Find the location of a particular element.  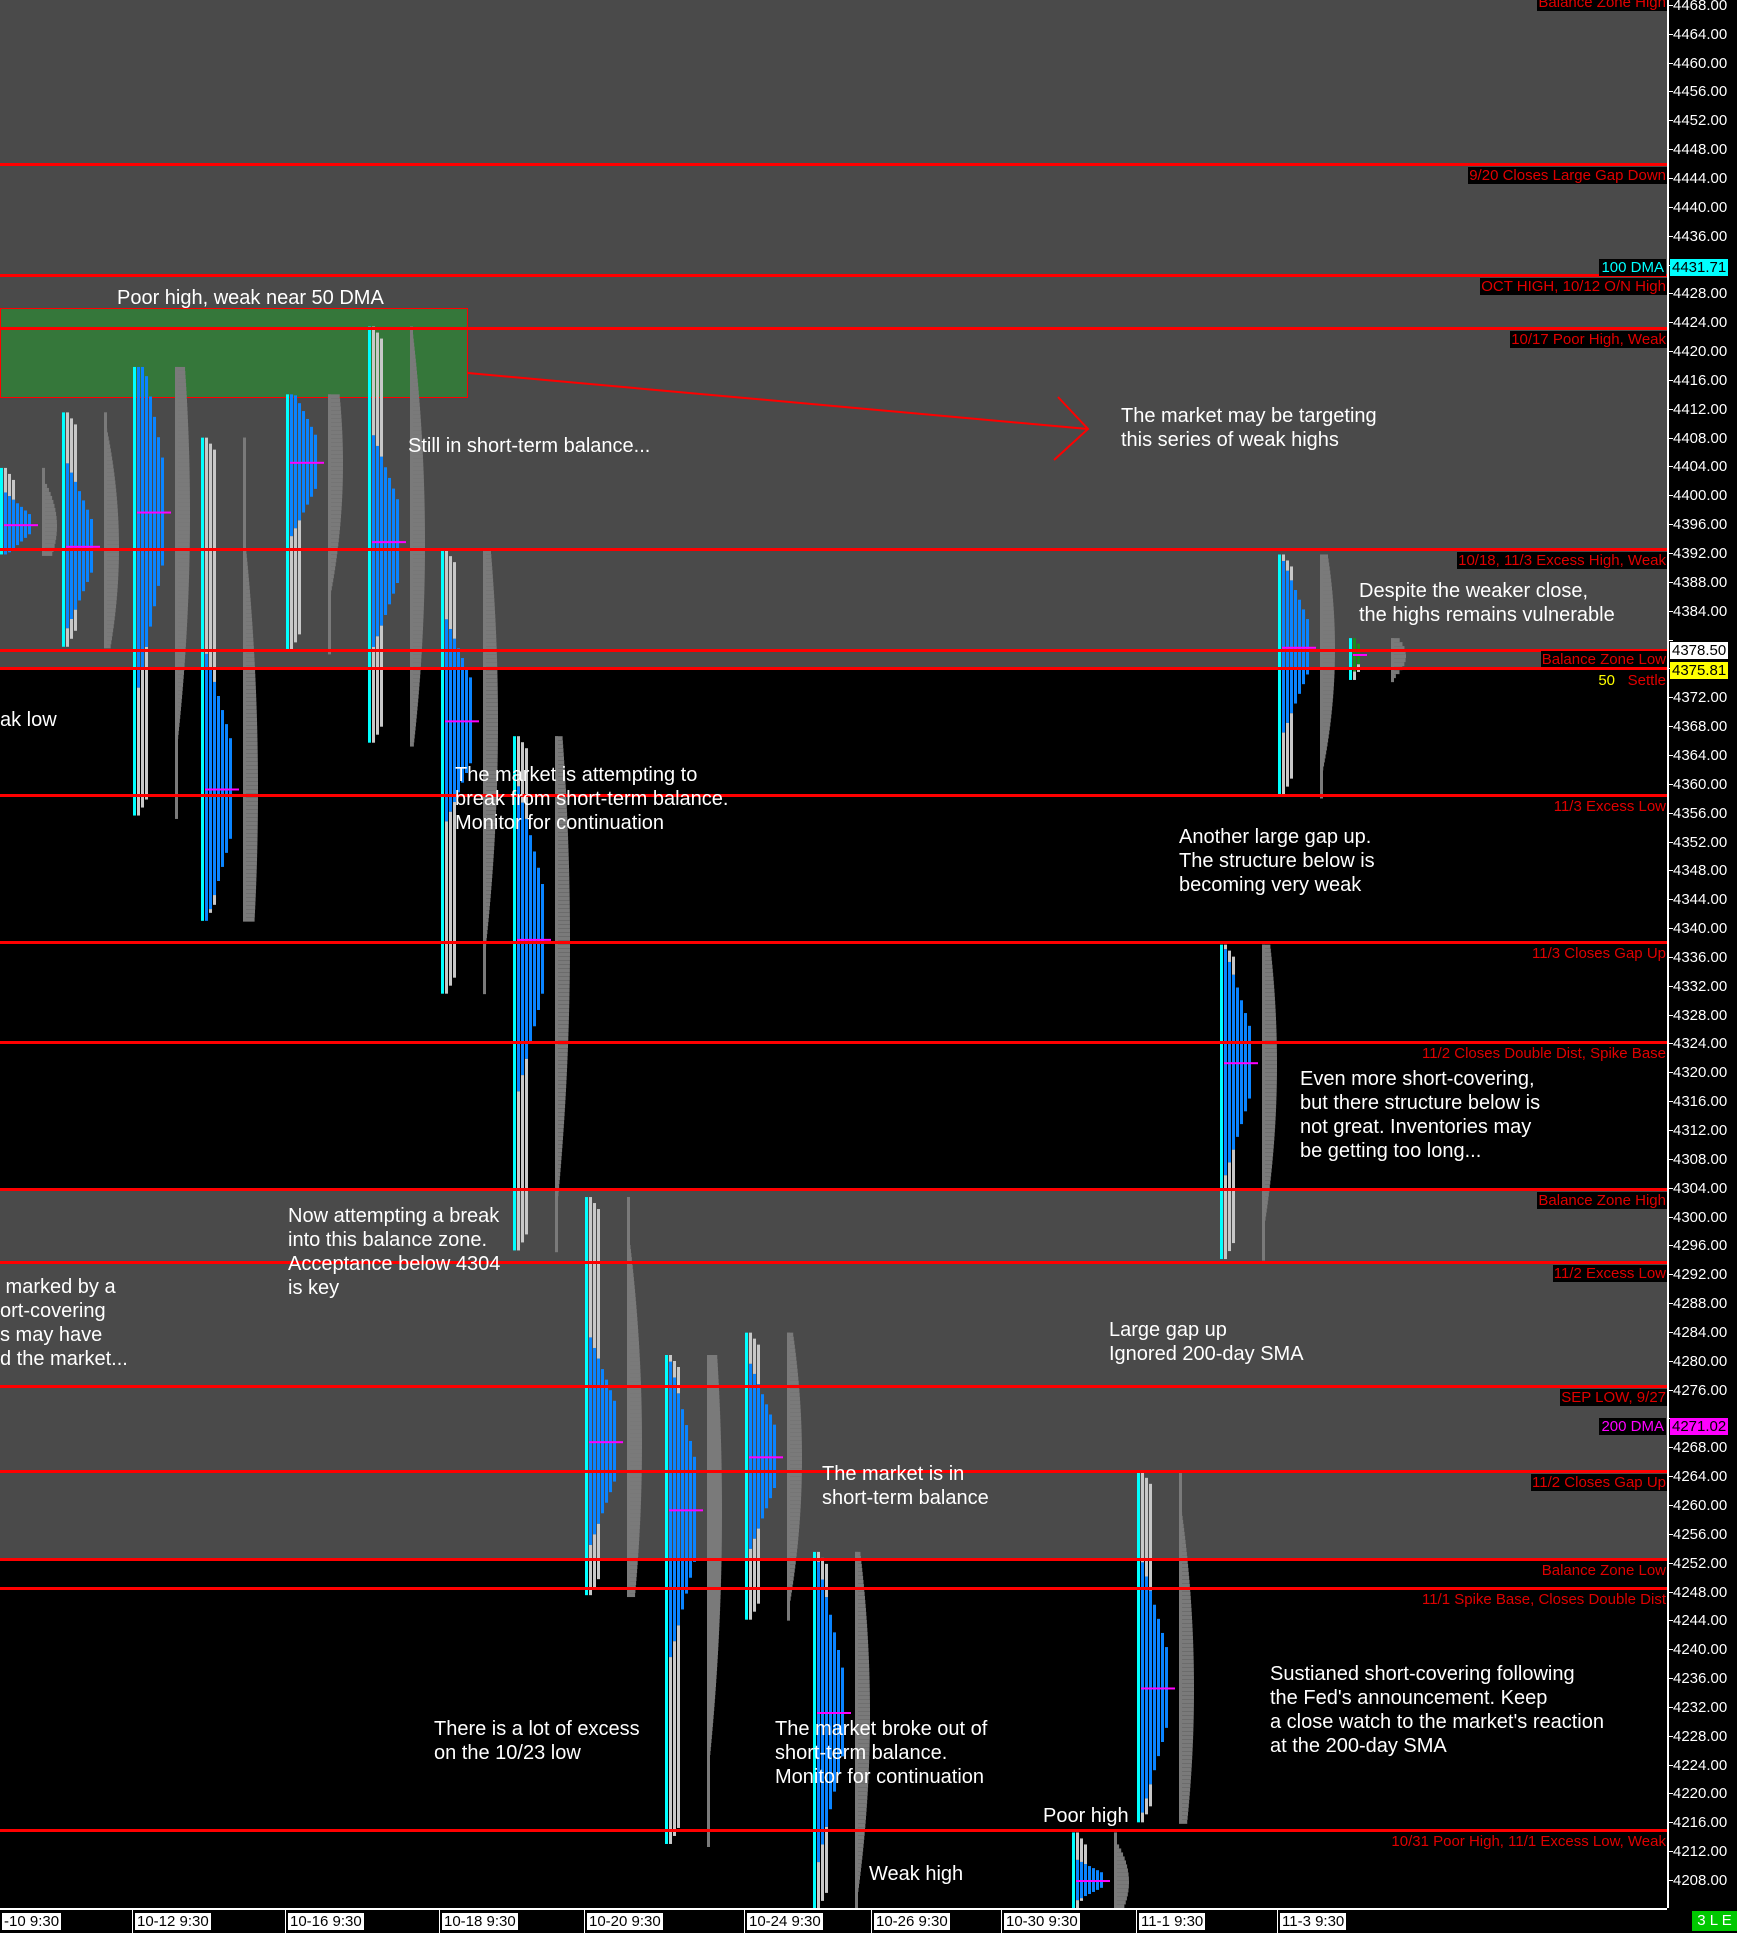

axis-tick-label: 4216.00 is located at coordinates (1700, 1822).